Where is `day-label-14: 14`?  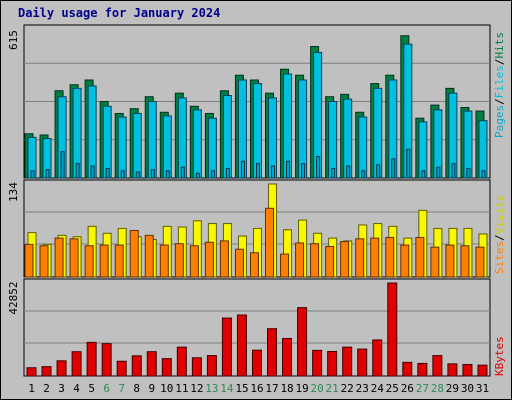 day-label-14: 14 is located at coordinates (227, 388).